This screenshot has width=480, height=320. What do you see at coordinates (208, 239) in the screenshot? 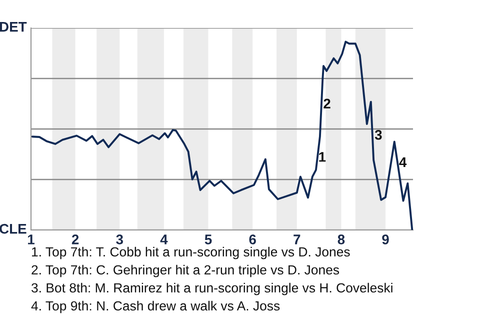
I see `x-tick-label: 5` at bounding box center [208, 239].